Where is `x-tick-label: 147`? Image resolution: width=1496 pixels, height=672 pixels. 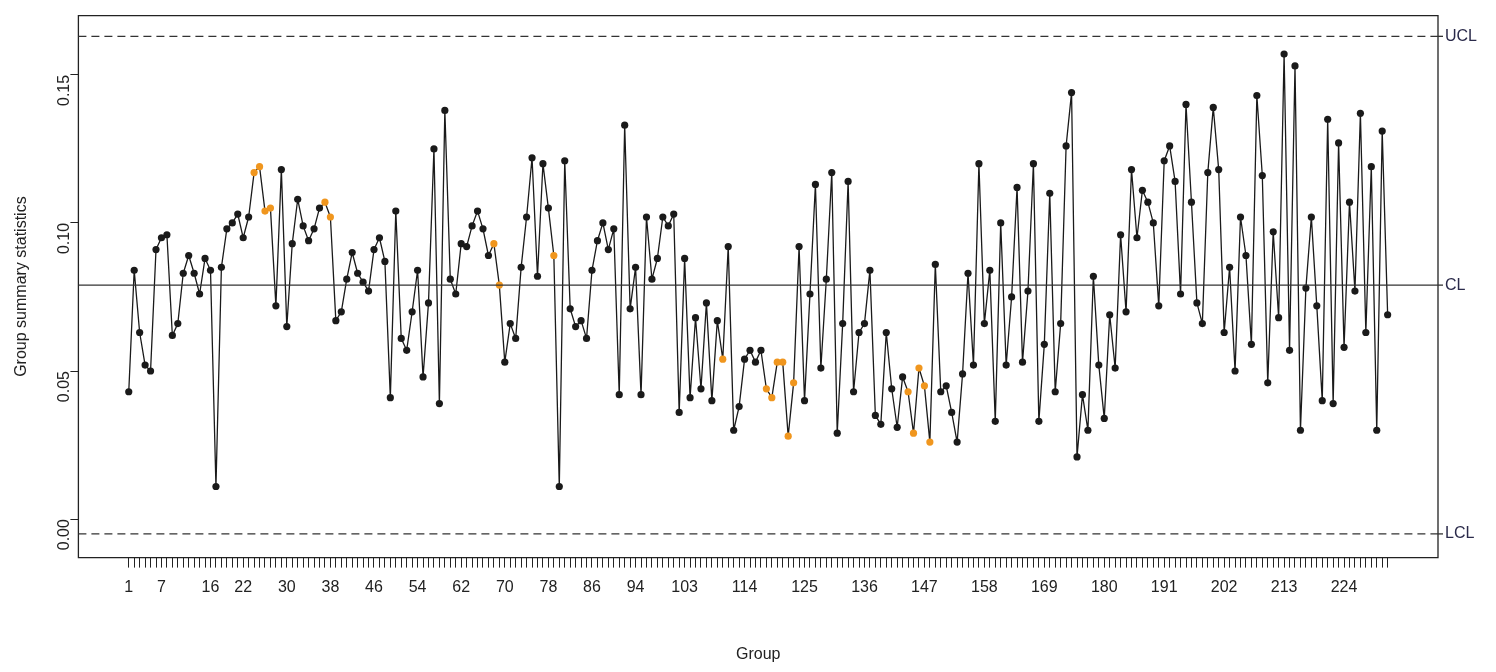
x-tick-label: 147 is located at coordinates (924, 586).